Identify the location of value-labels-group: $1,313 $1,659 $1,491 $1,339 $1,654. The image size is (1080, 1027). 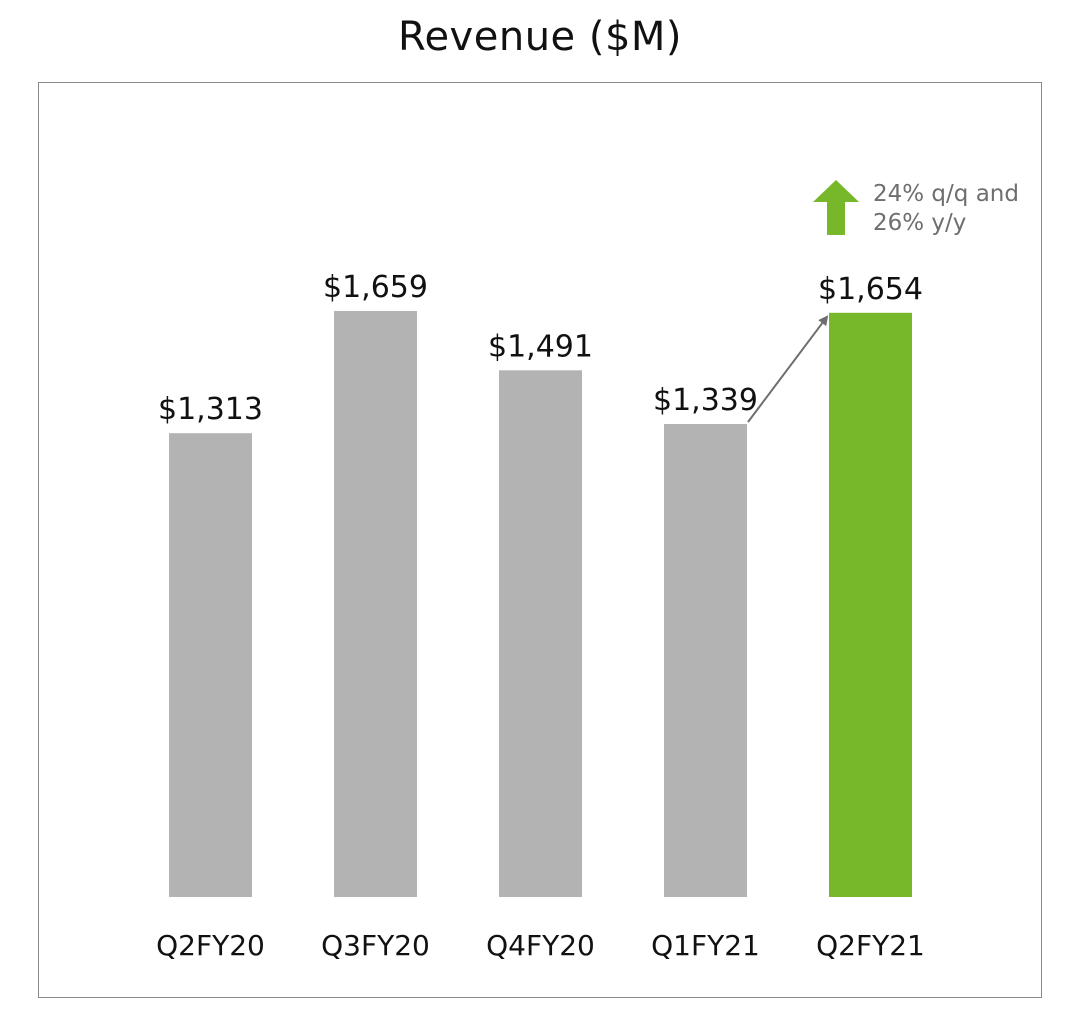
(540, 348).